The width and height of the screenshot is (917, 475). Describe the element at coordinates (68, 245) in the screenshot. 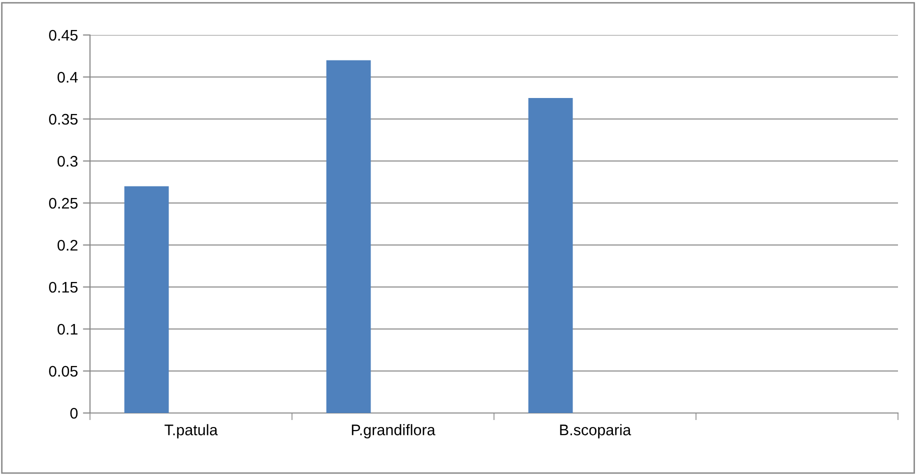

I see `y-tick-label: 0.2` at that location.